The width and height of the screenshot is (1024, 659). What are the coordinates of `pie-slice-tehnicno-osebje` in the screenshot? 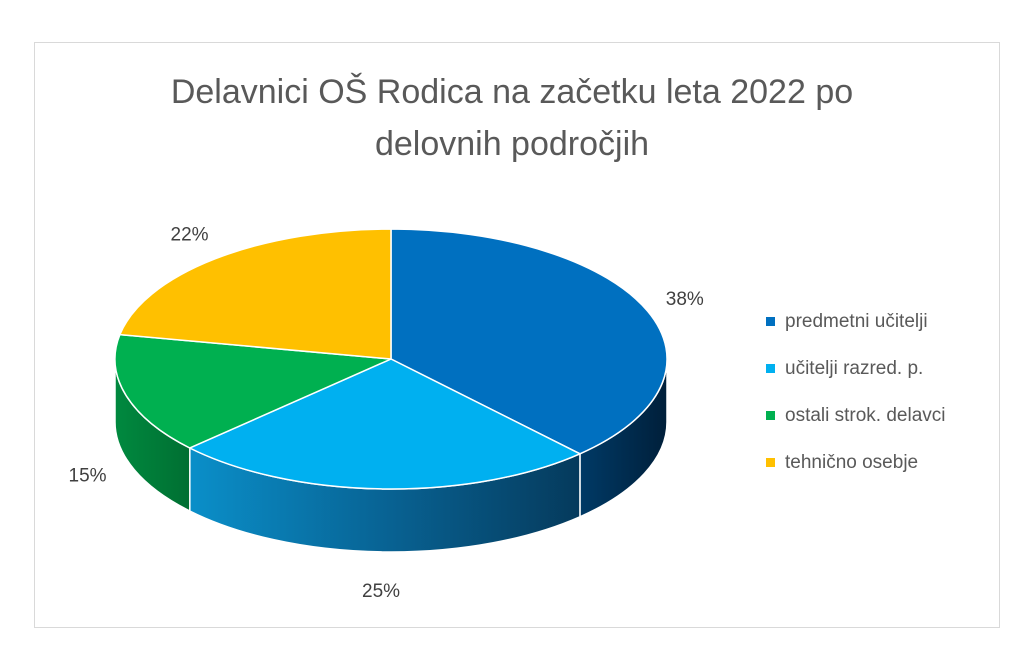 It's located at (255, 294).